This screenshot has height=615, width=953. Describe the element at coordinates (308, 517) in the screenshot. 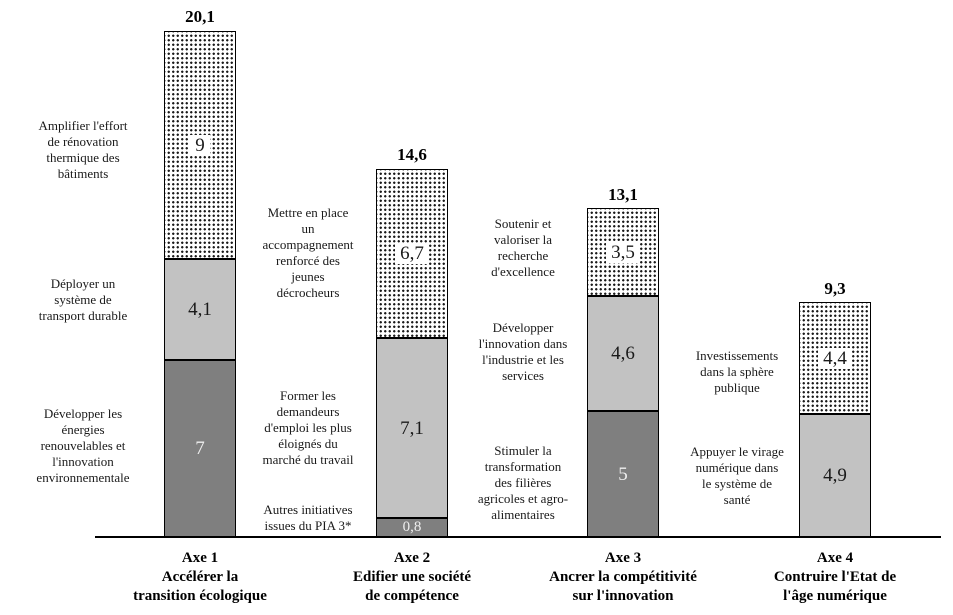

I see `annotation-axe2-dark: Autres initiatives issues du PIA 3*` at that location.